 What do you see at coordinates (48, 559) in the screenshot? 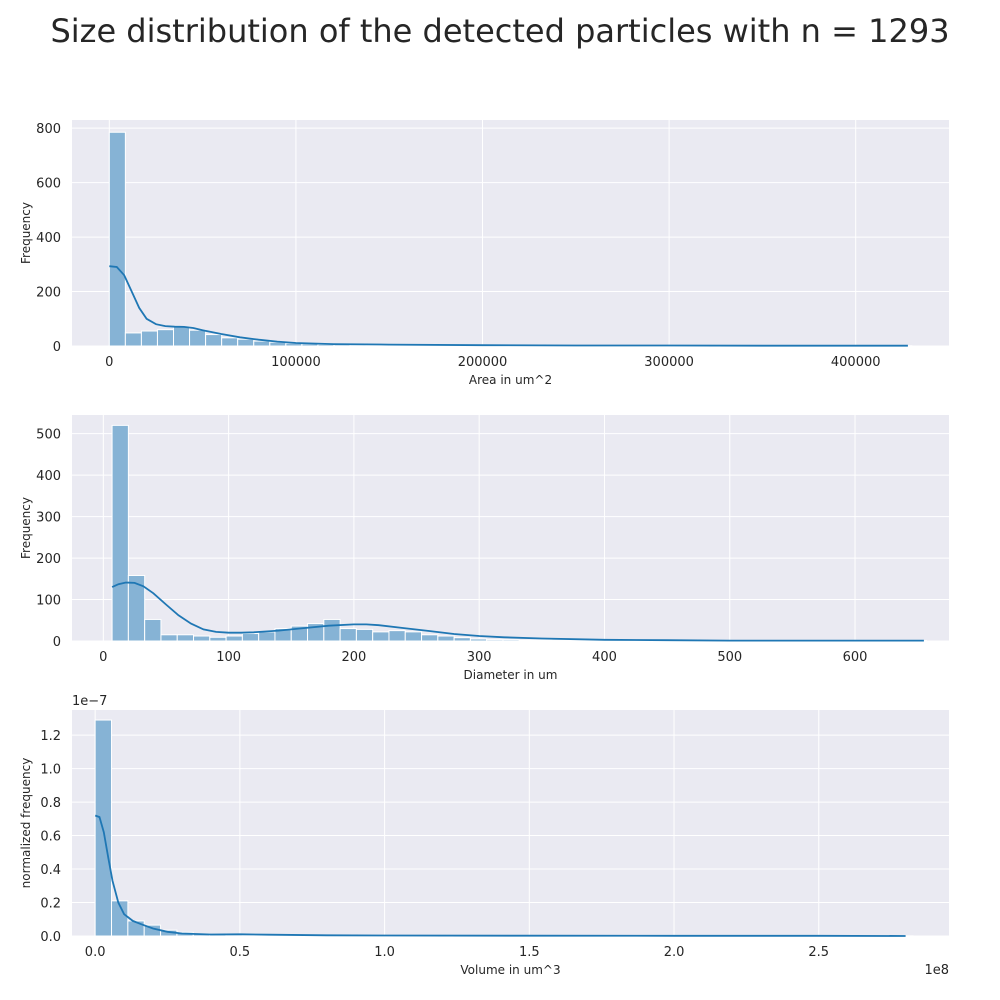
I see `diameter-y-tick-label: 200` at bounding box center [48, 559].